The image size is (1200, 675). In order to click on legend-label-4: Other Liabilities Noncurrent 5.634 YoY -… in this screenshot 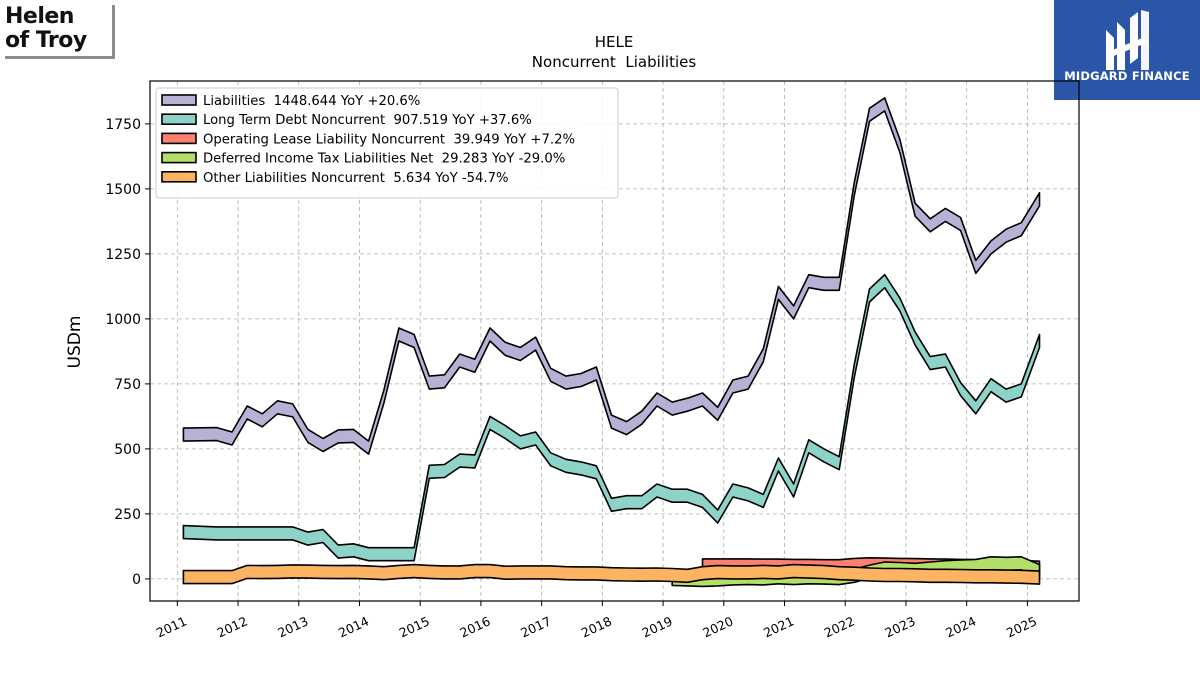, I will do `click(356, 178)`.